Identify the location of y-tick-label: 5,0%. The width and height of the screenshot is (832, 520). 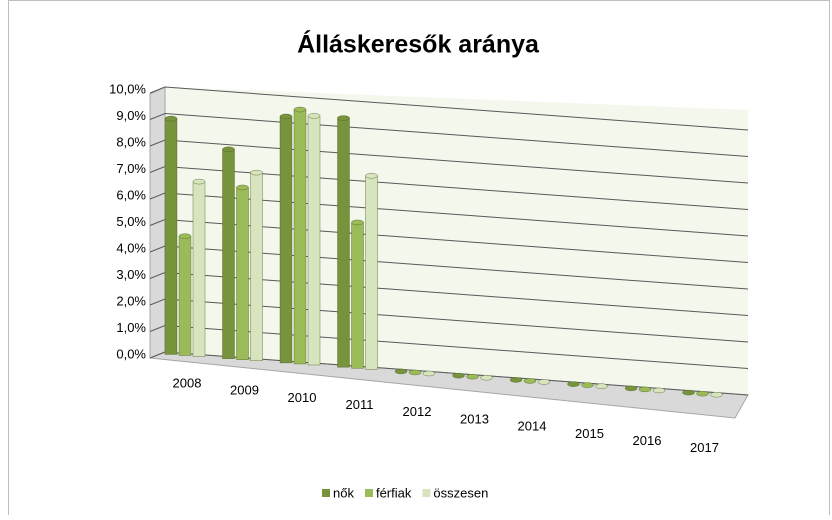
(131, 221).